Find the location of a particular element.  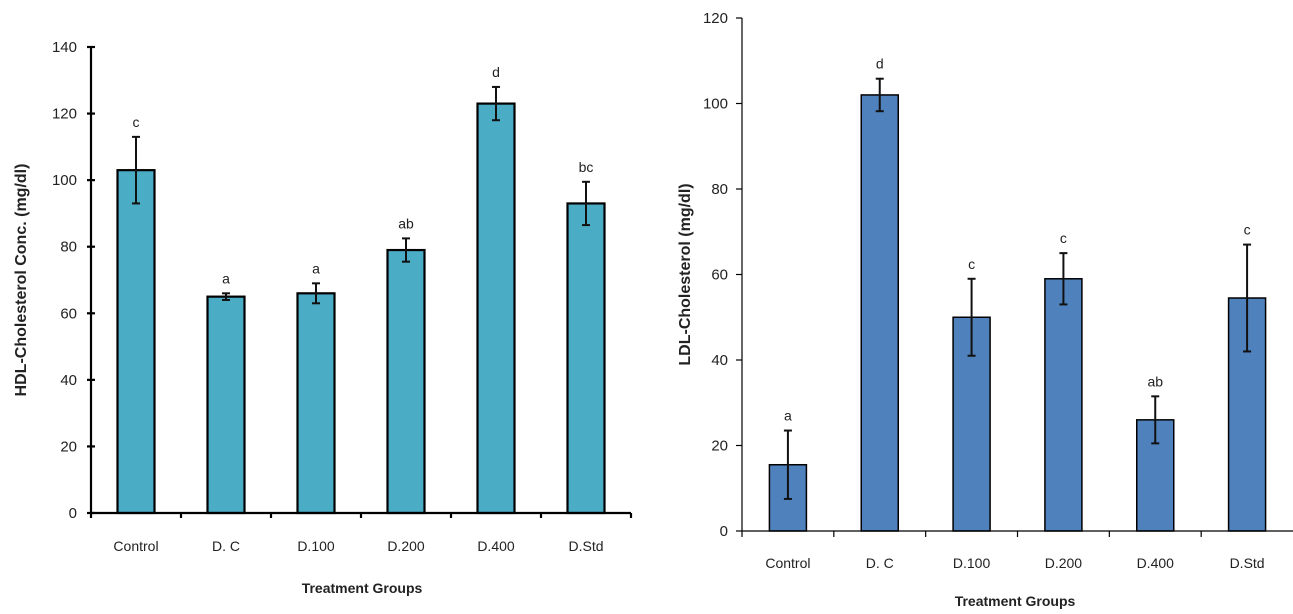

y-tick-label: 140 is located at coordinates (64, 47).